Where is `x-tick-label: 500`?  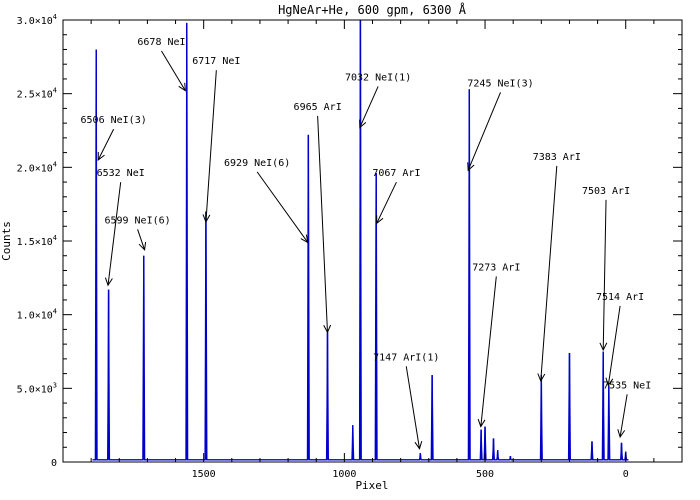 x-tick-label: 500 is located at coordinates (485, 474).